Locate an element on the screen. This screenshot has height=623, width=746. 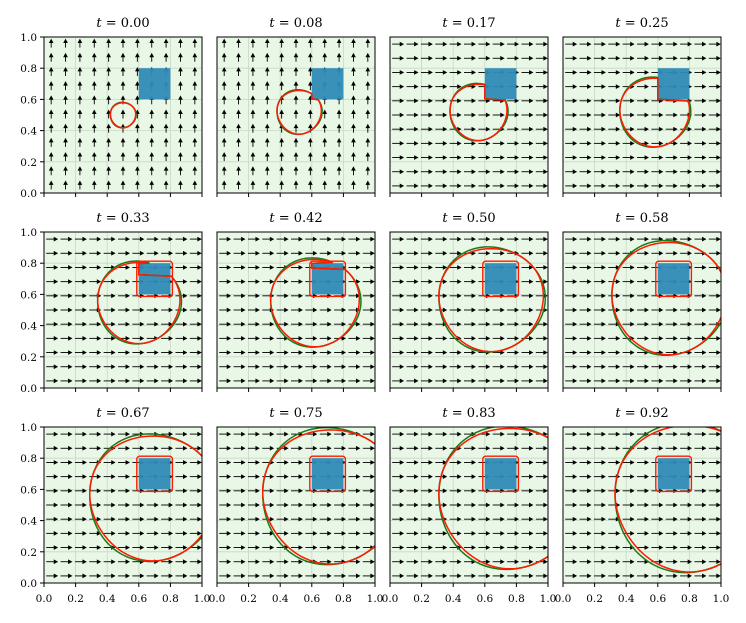
axis-ticks is located at coordinates (121, 311).